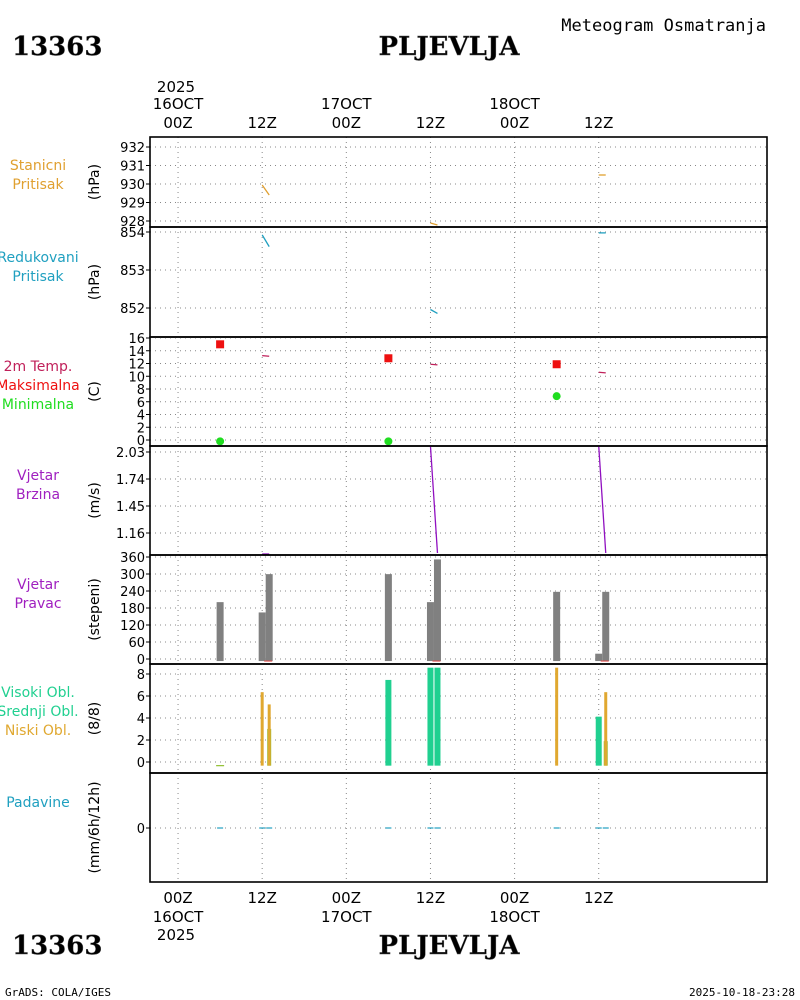 This screenshot has width=800, height=1000. I want to click on y-tick-label: 360, so click(132, 558).